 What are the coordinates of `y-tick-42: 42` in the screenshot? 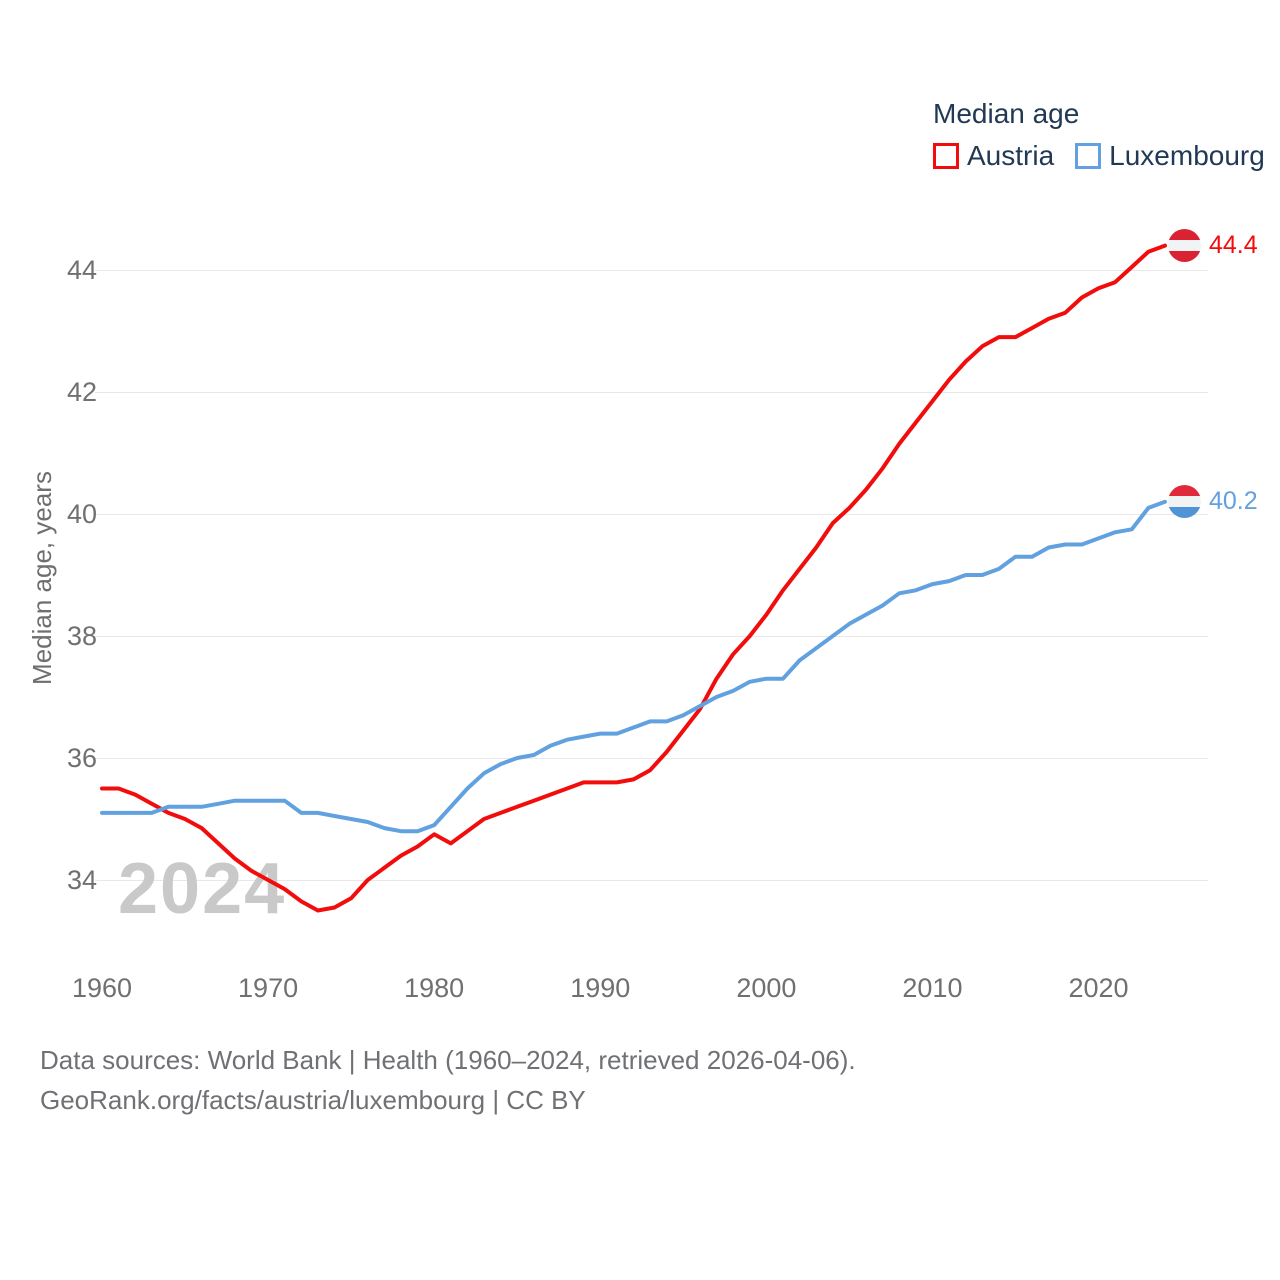 It's located at (81, 392).